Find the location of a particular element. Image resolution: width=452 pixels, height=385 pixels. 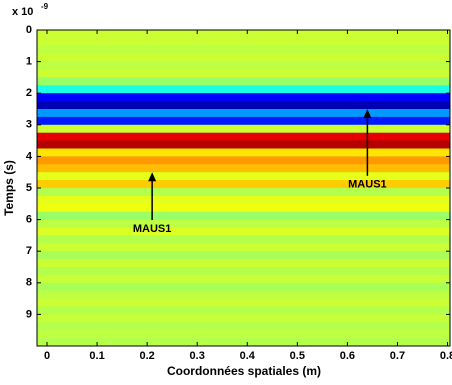

x-tick-label: 0 is located at coordinates (47, 356).